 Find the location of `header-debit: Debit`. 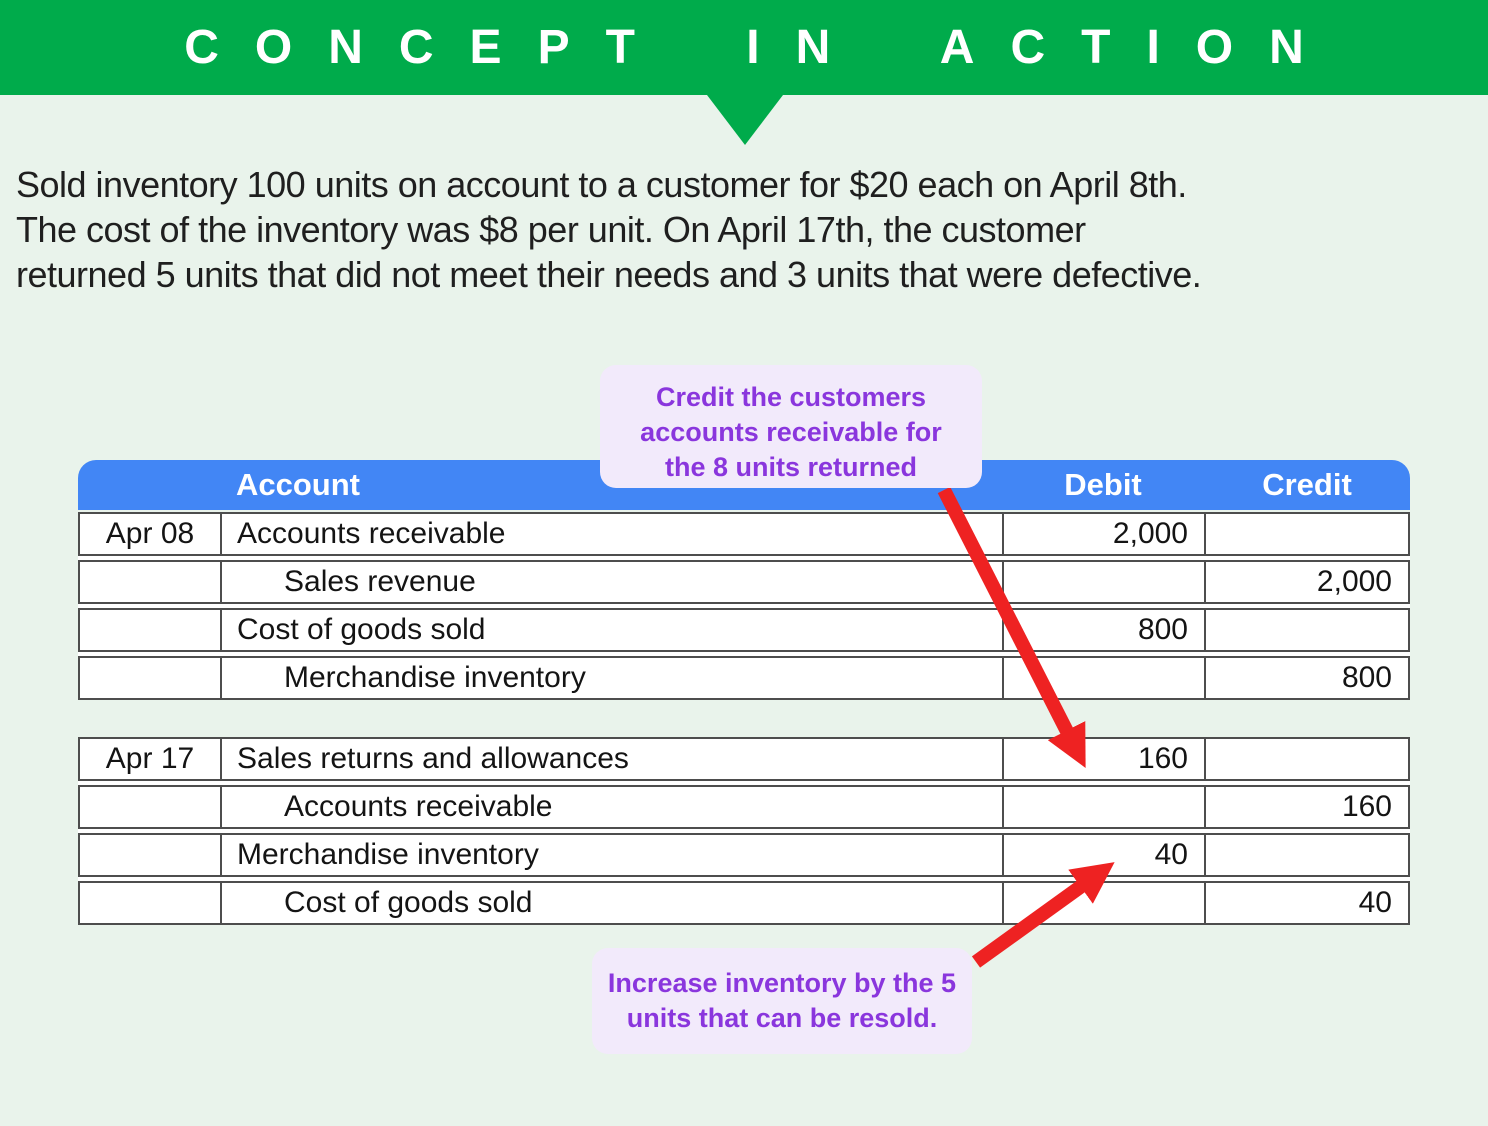

header-debit: Debit is located at coordinates (1103, 484).